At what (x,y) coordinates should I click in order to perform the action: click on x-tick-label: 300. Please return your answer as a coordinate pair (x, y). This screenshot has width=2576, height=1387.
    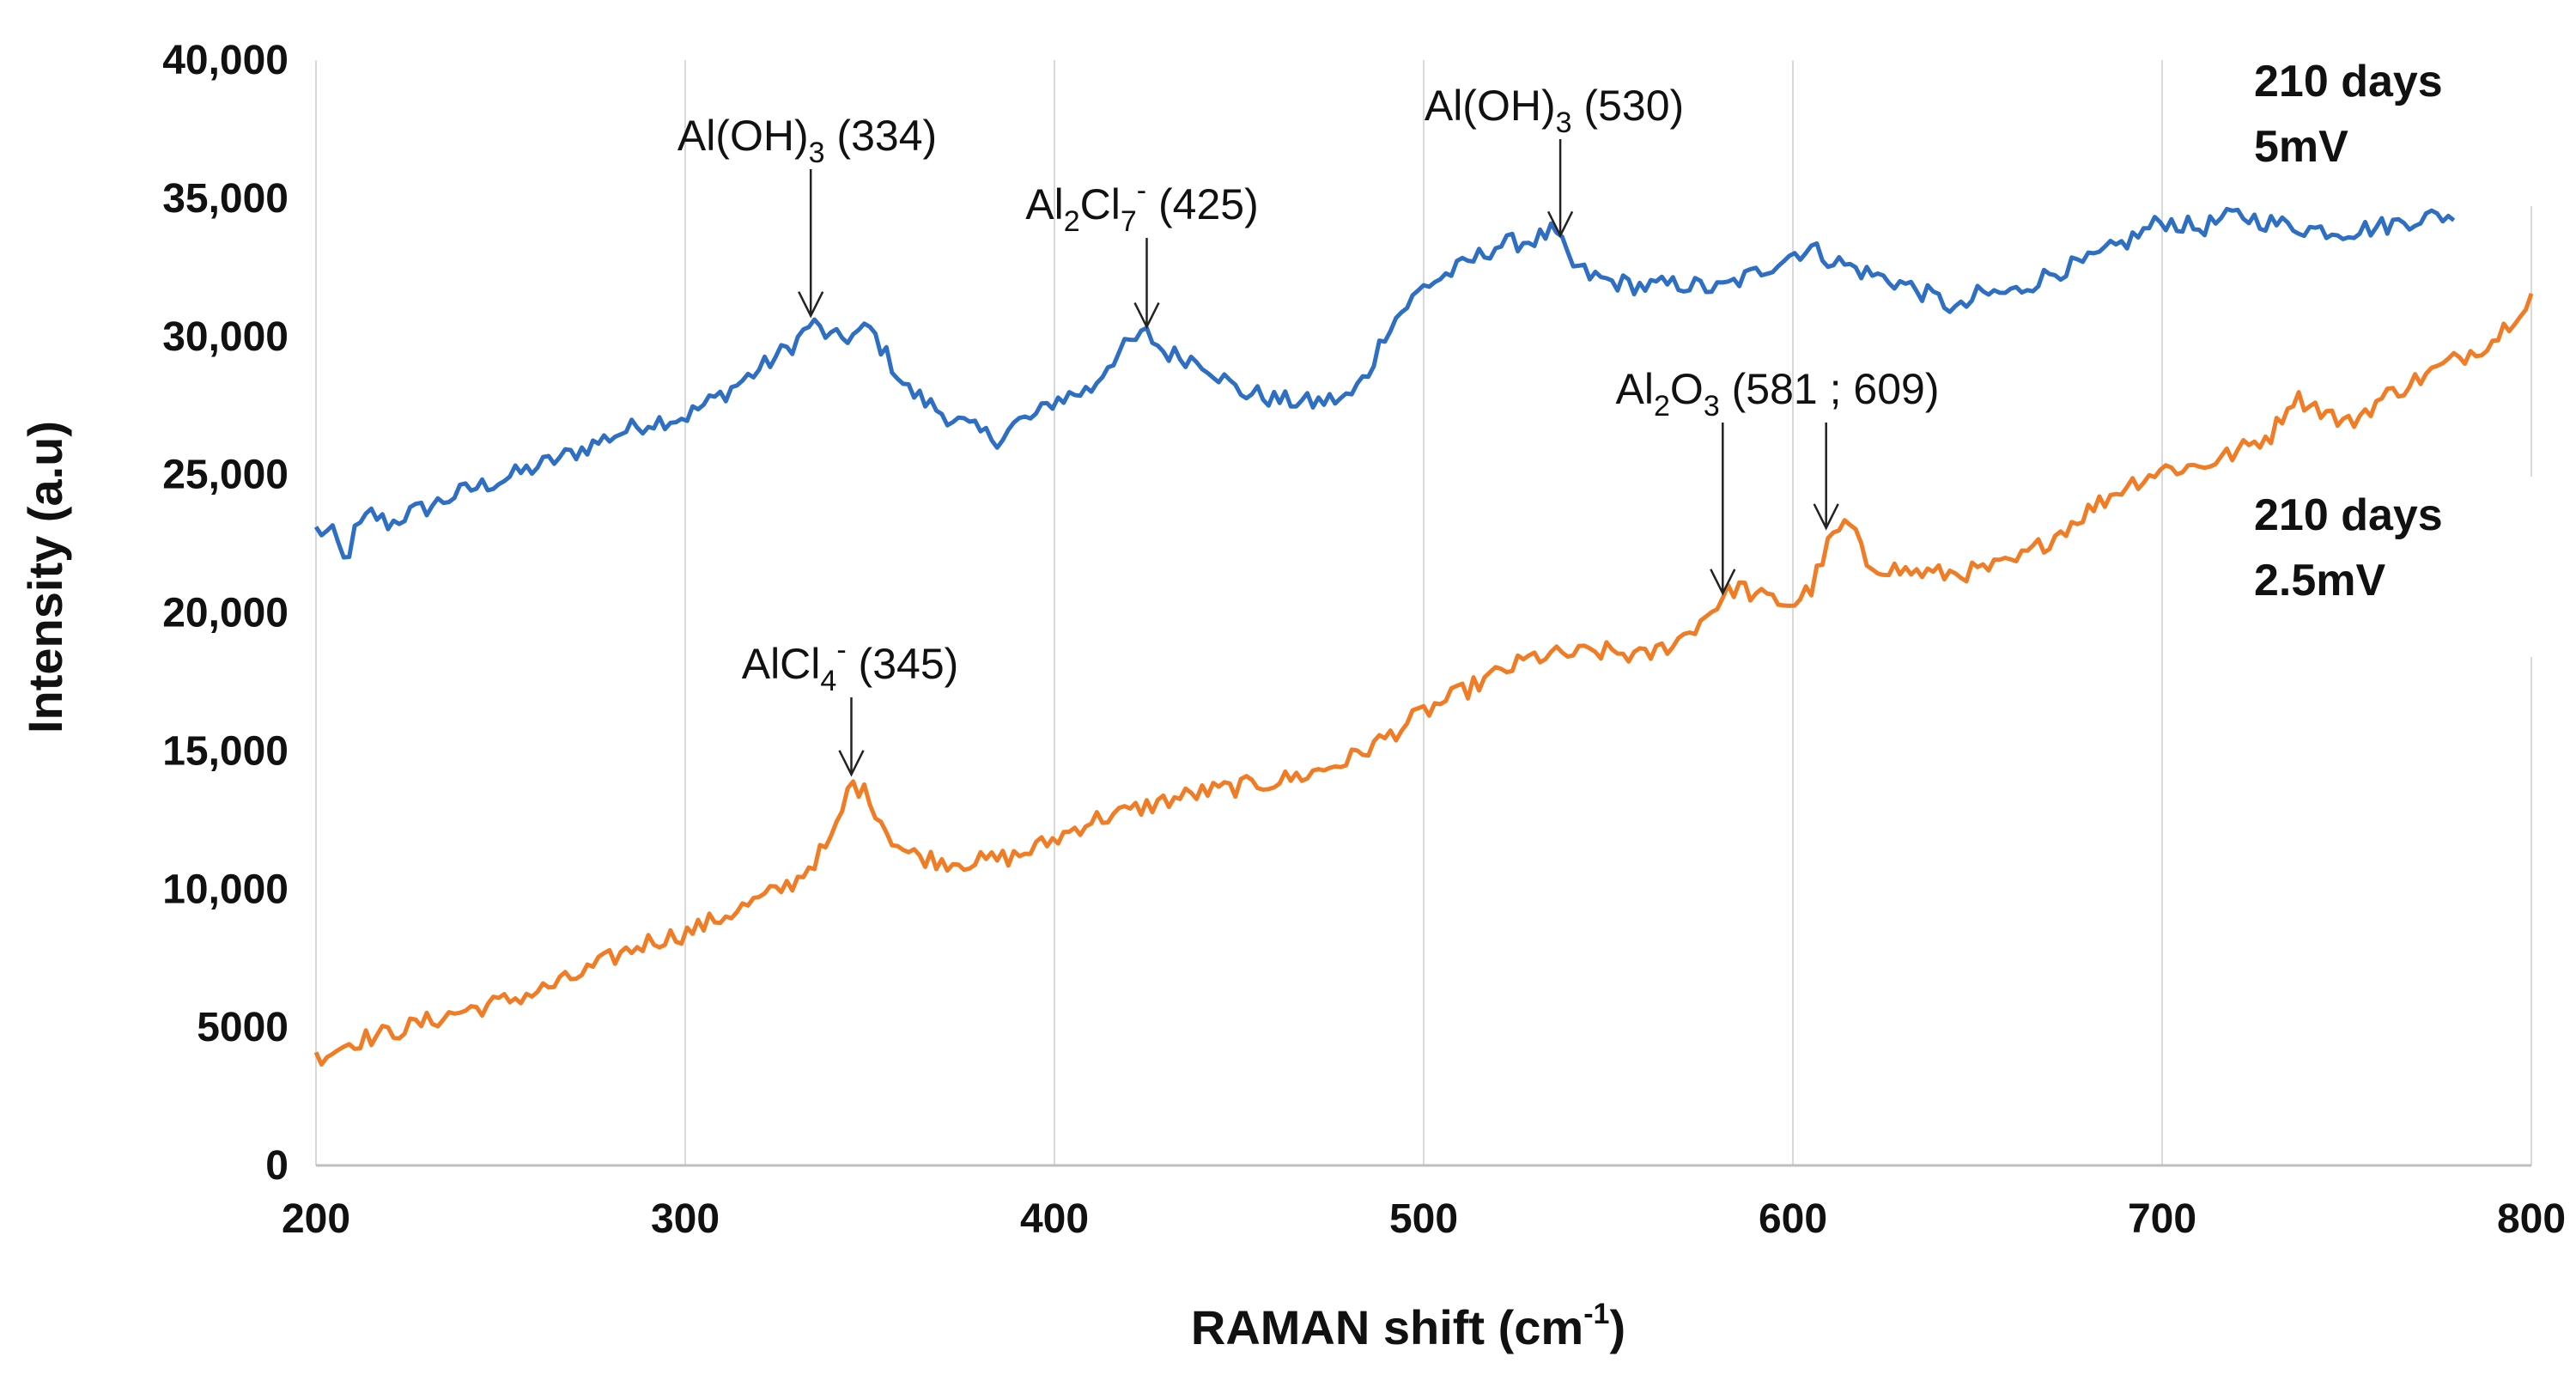
    Looking at the image, I should click on (685, 1219).